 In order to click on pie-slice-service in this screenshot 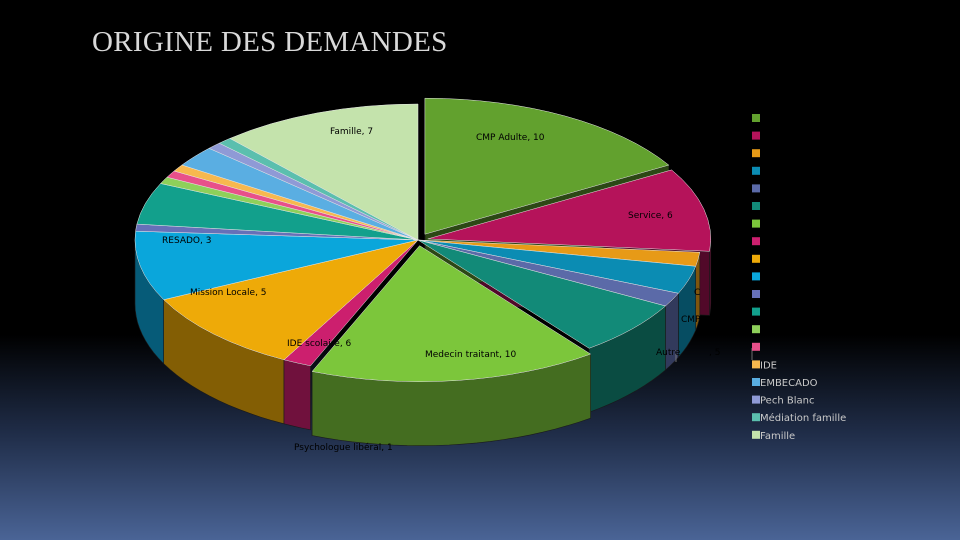, I will do `click(569, 210)`.